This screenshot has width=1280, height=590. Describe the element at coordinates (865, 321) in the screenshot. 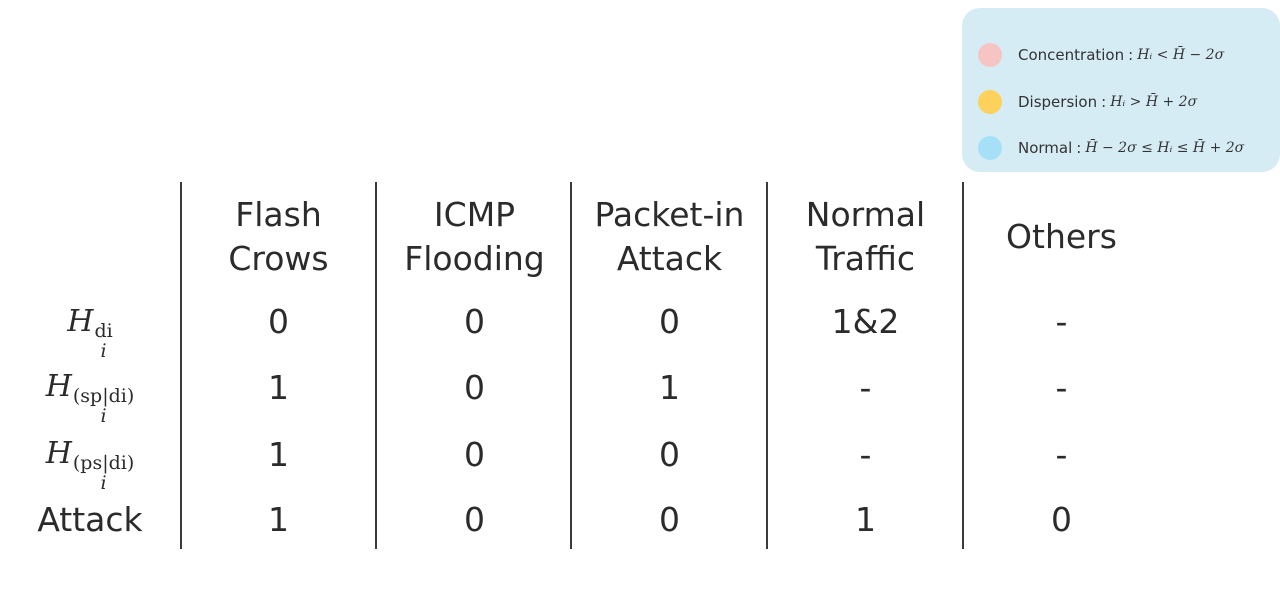

I see `table-cell: 1&2` at that location.